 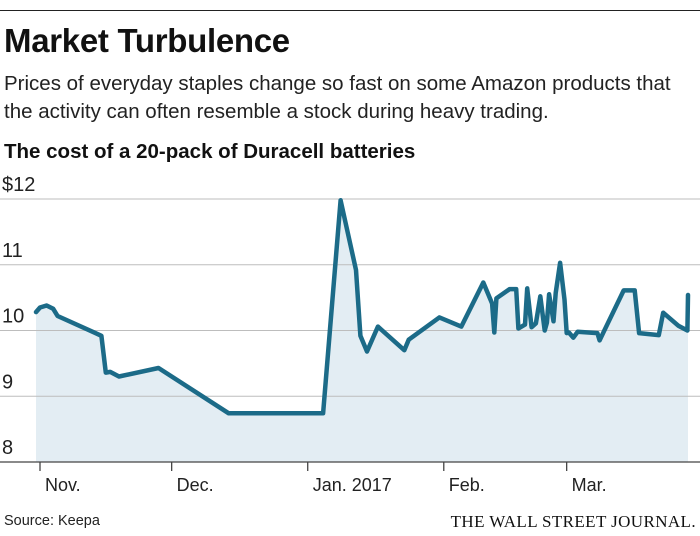 What do you see at coordinates (350, 10) in the screenshot?
I see `top-rule` at bounding box center [350, 10].